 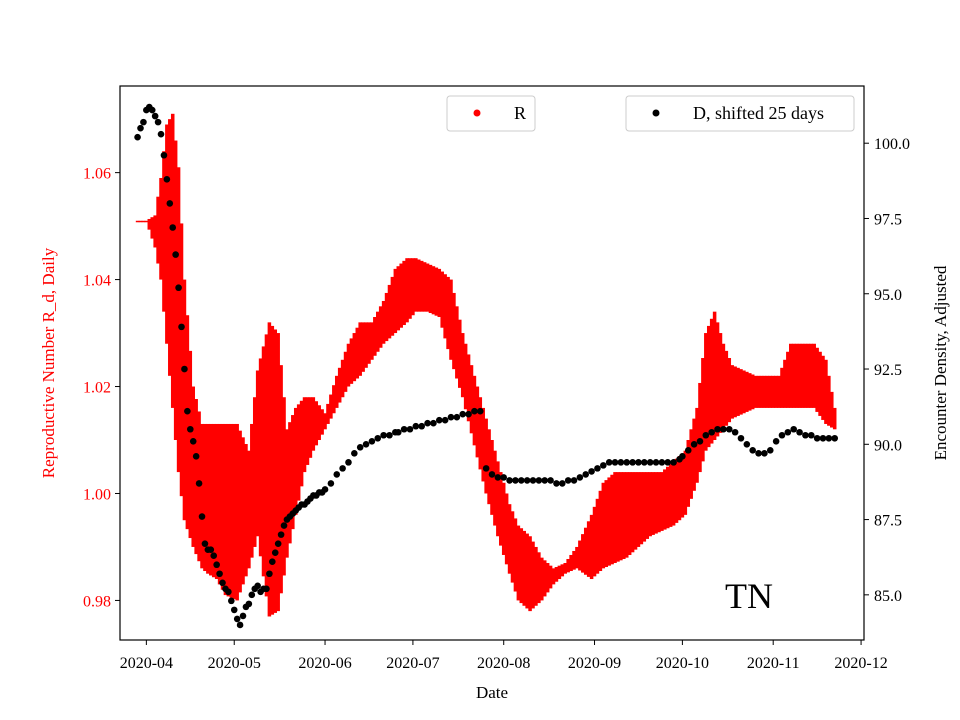 I want to click on y-axis-left: 0.98 1.00 1.02 1.04 1.06, so click(x=101, y=388).